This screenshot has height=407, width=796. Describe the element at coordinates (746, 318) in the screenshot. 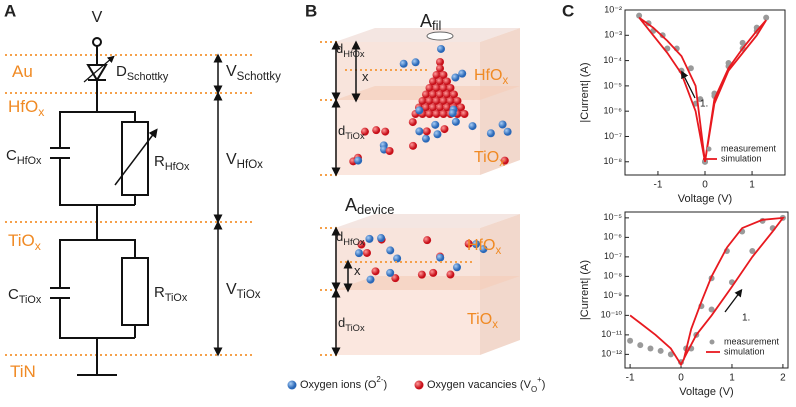

I see `annotation: 1.` at that location.